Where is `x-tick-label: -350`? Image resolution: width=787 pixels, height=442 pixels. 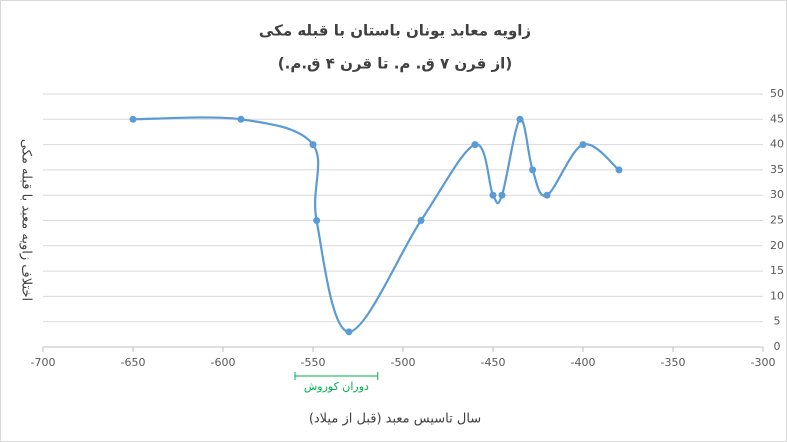 x-tick-label: -350 is located at coordinates (673, 362).